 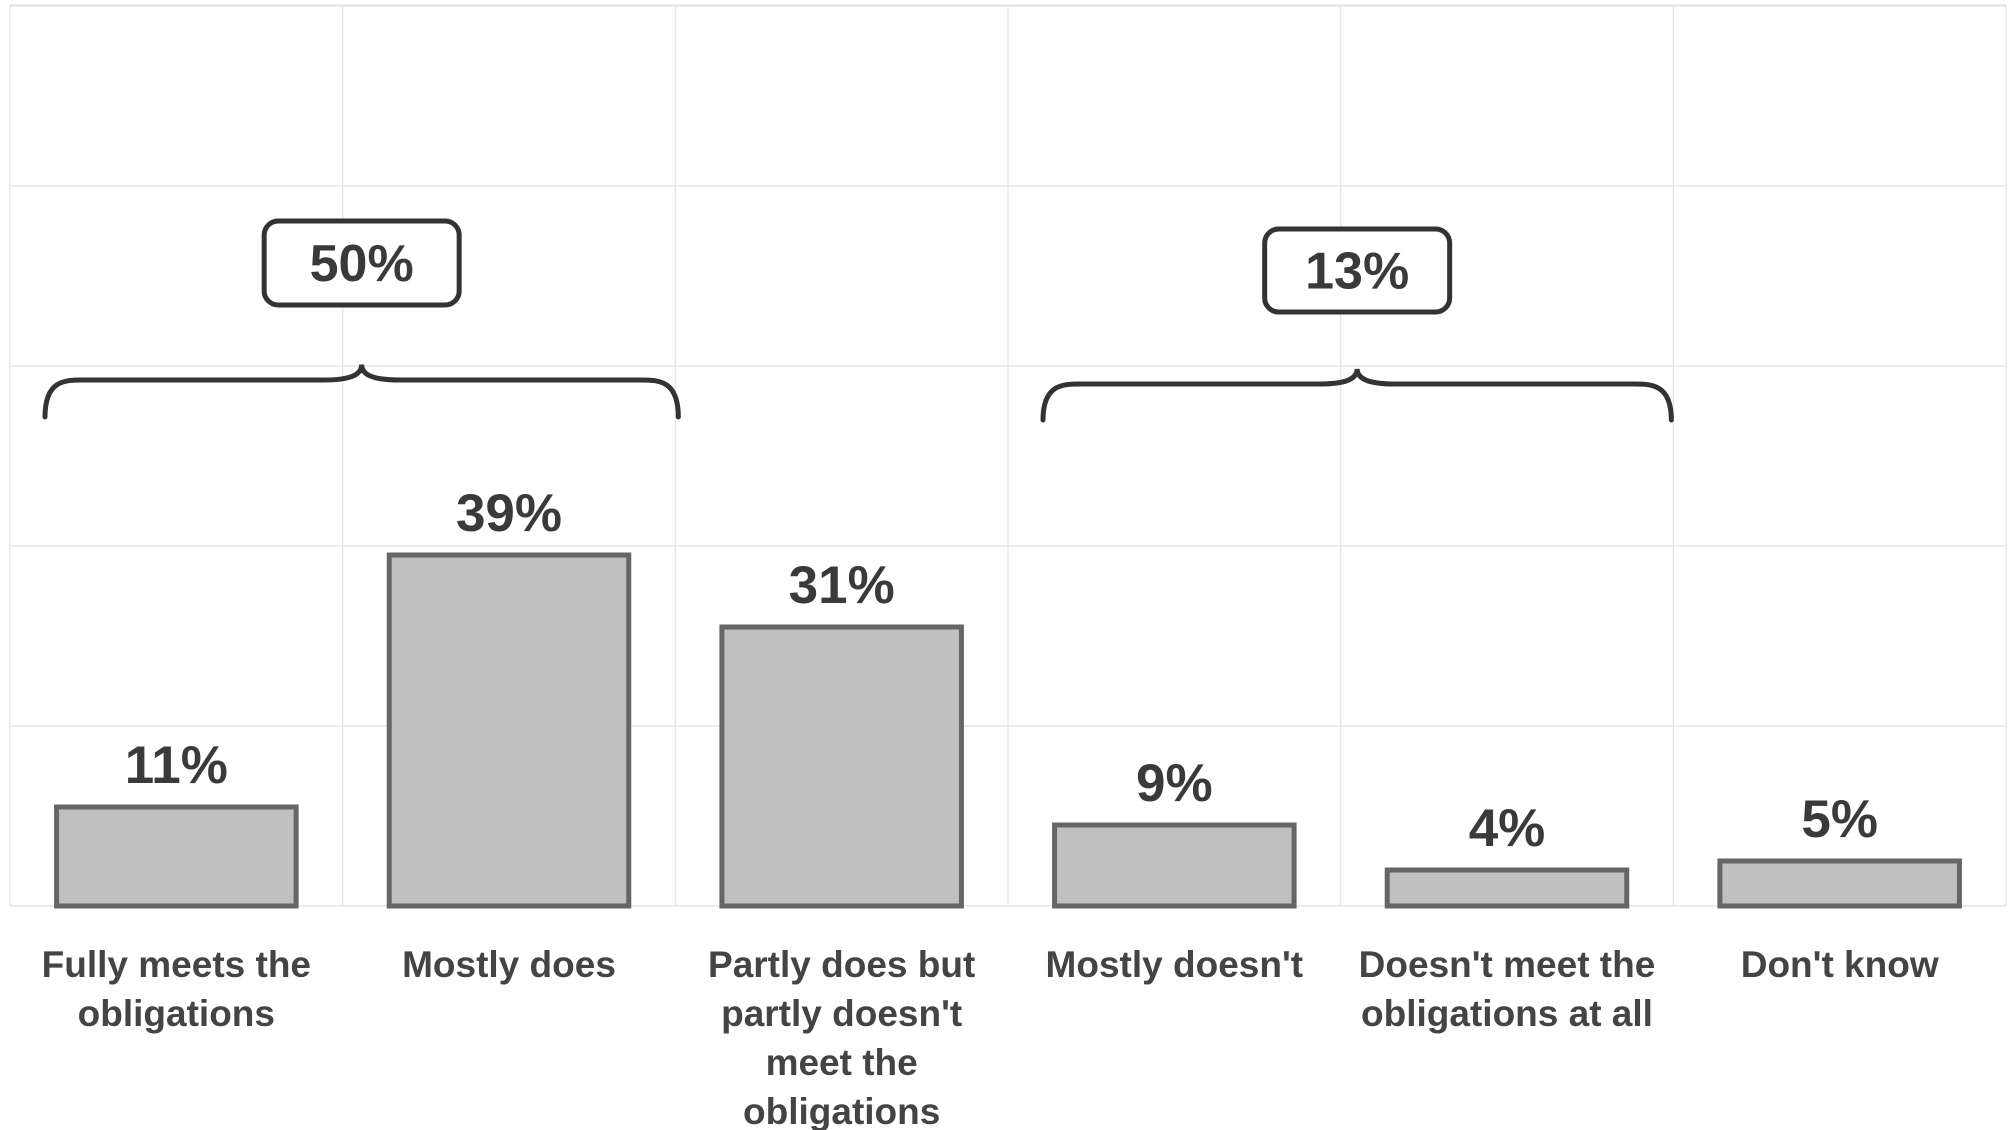 What do you see at coordinates (858, 320) in the screenshot?
I see `group-annotations: 50% 13%` at bounding box center [858, 320].